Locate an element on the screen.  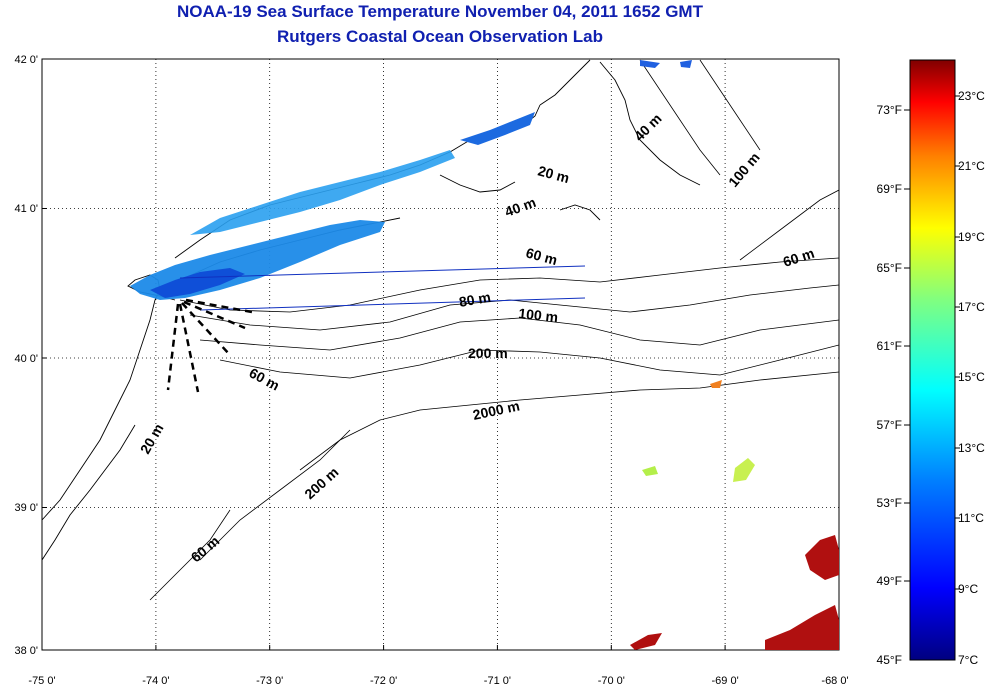
cb-label-f: 53°F is located at coordinates (889, 503).